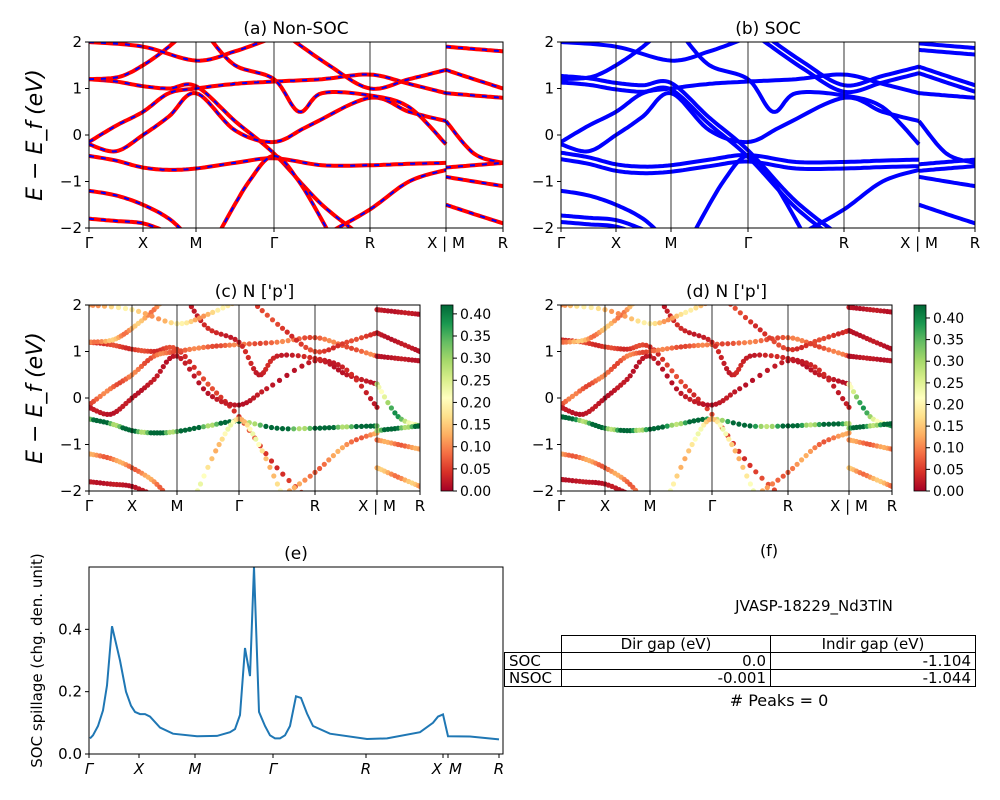  I want to click on y-tick-label: 1, so click(77, 352).